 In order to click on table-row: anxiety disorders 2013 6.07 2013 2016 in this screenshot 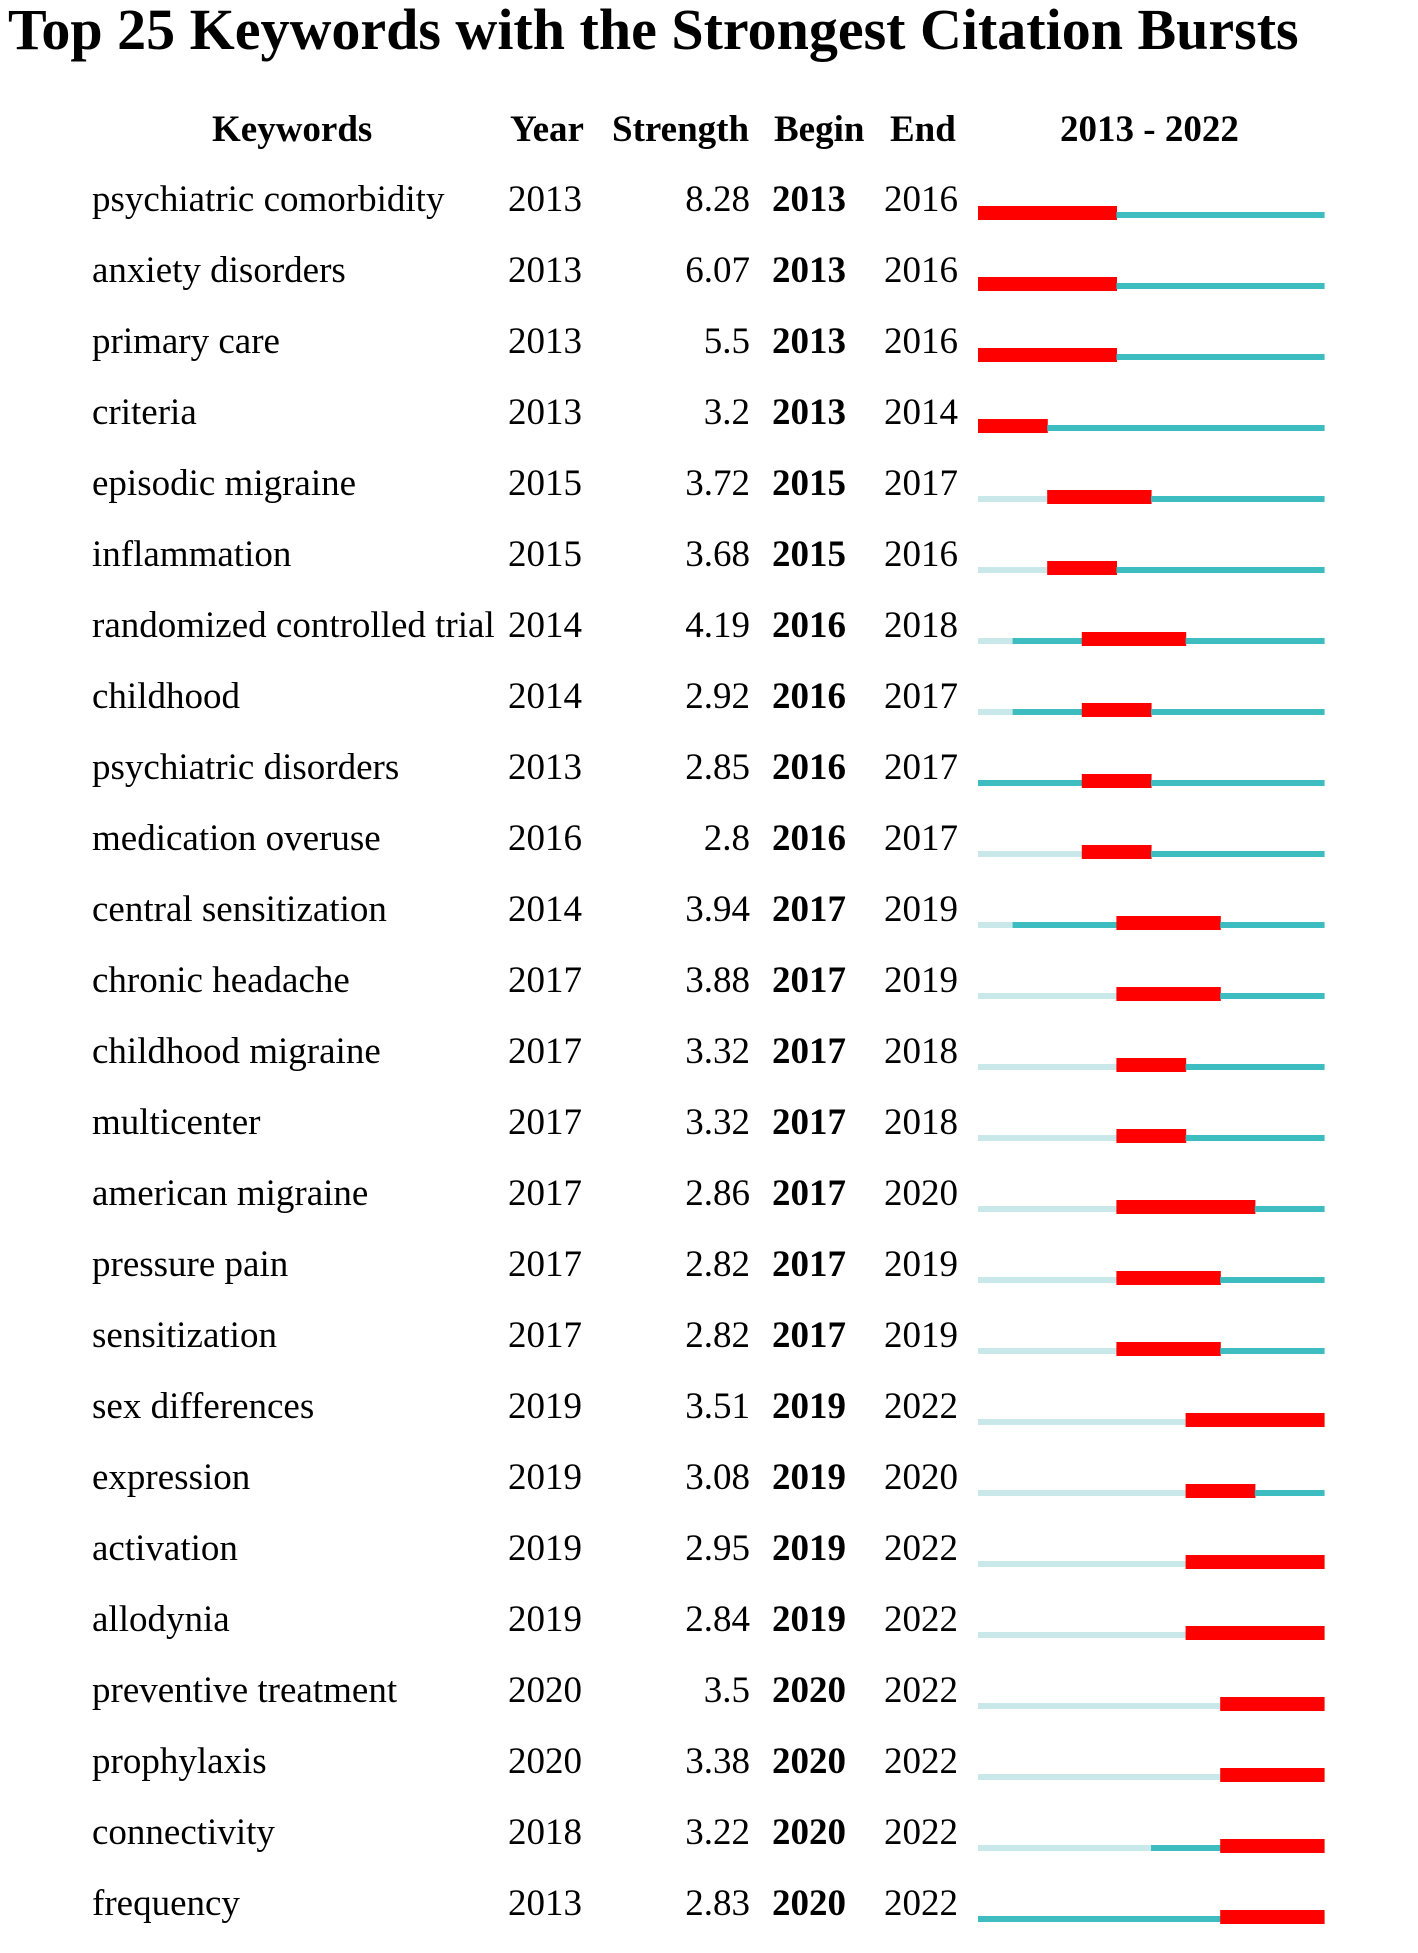, I will do `click(709, 284)`.